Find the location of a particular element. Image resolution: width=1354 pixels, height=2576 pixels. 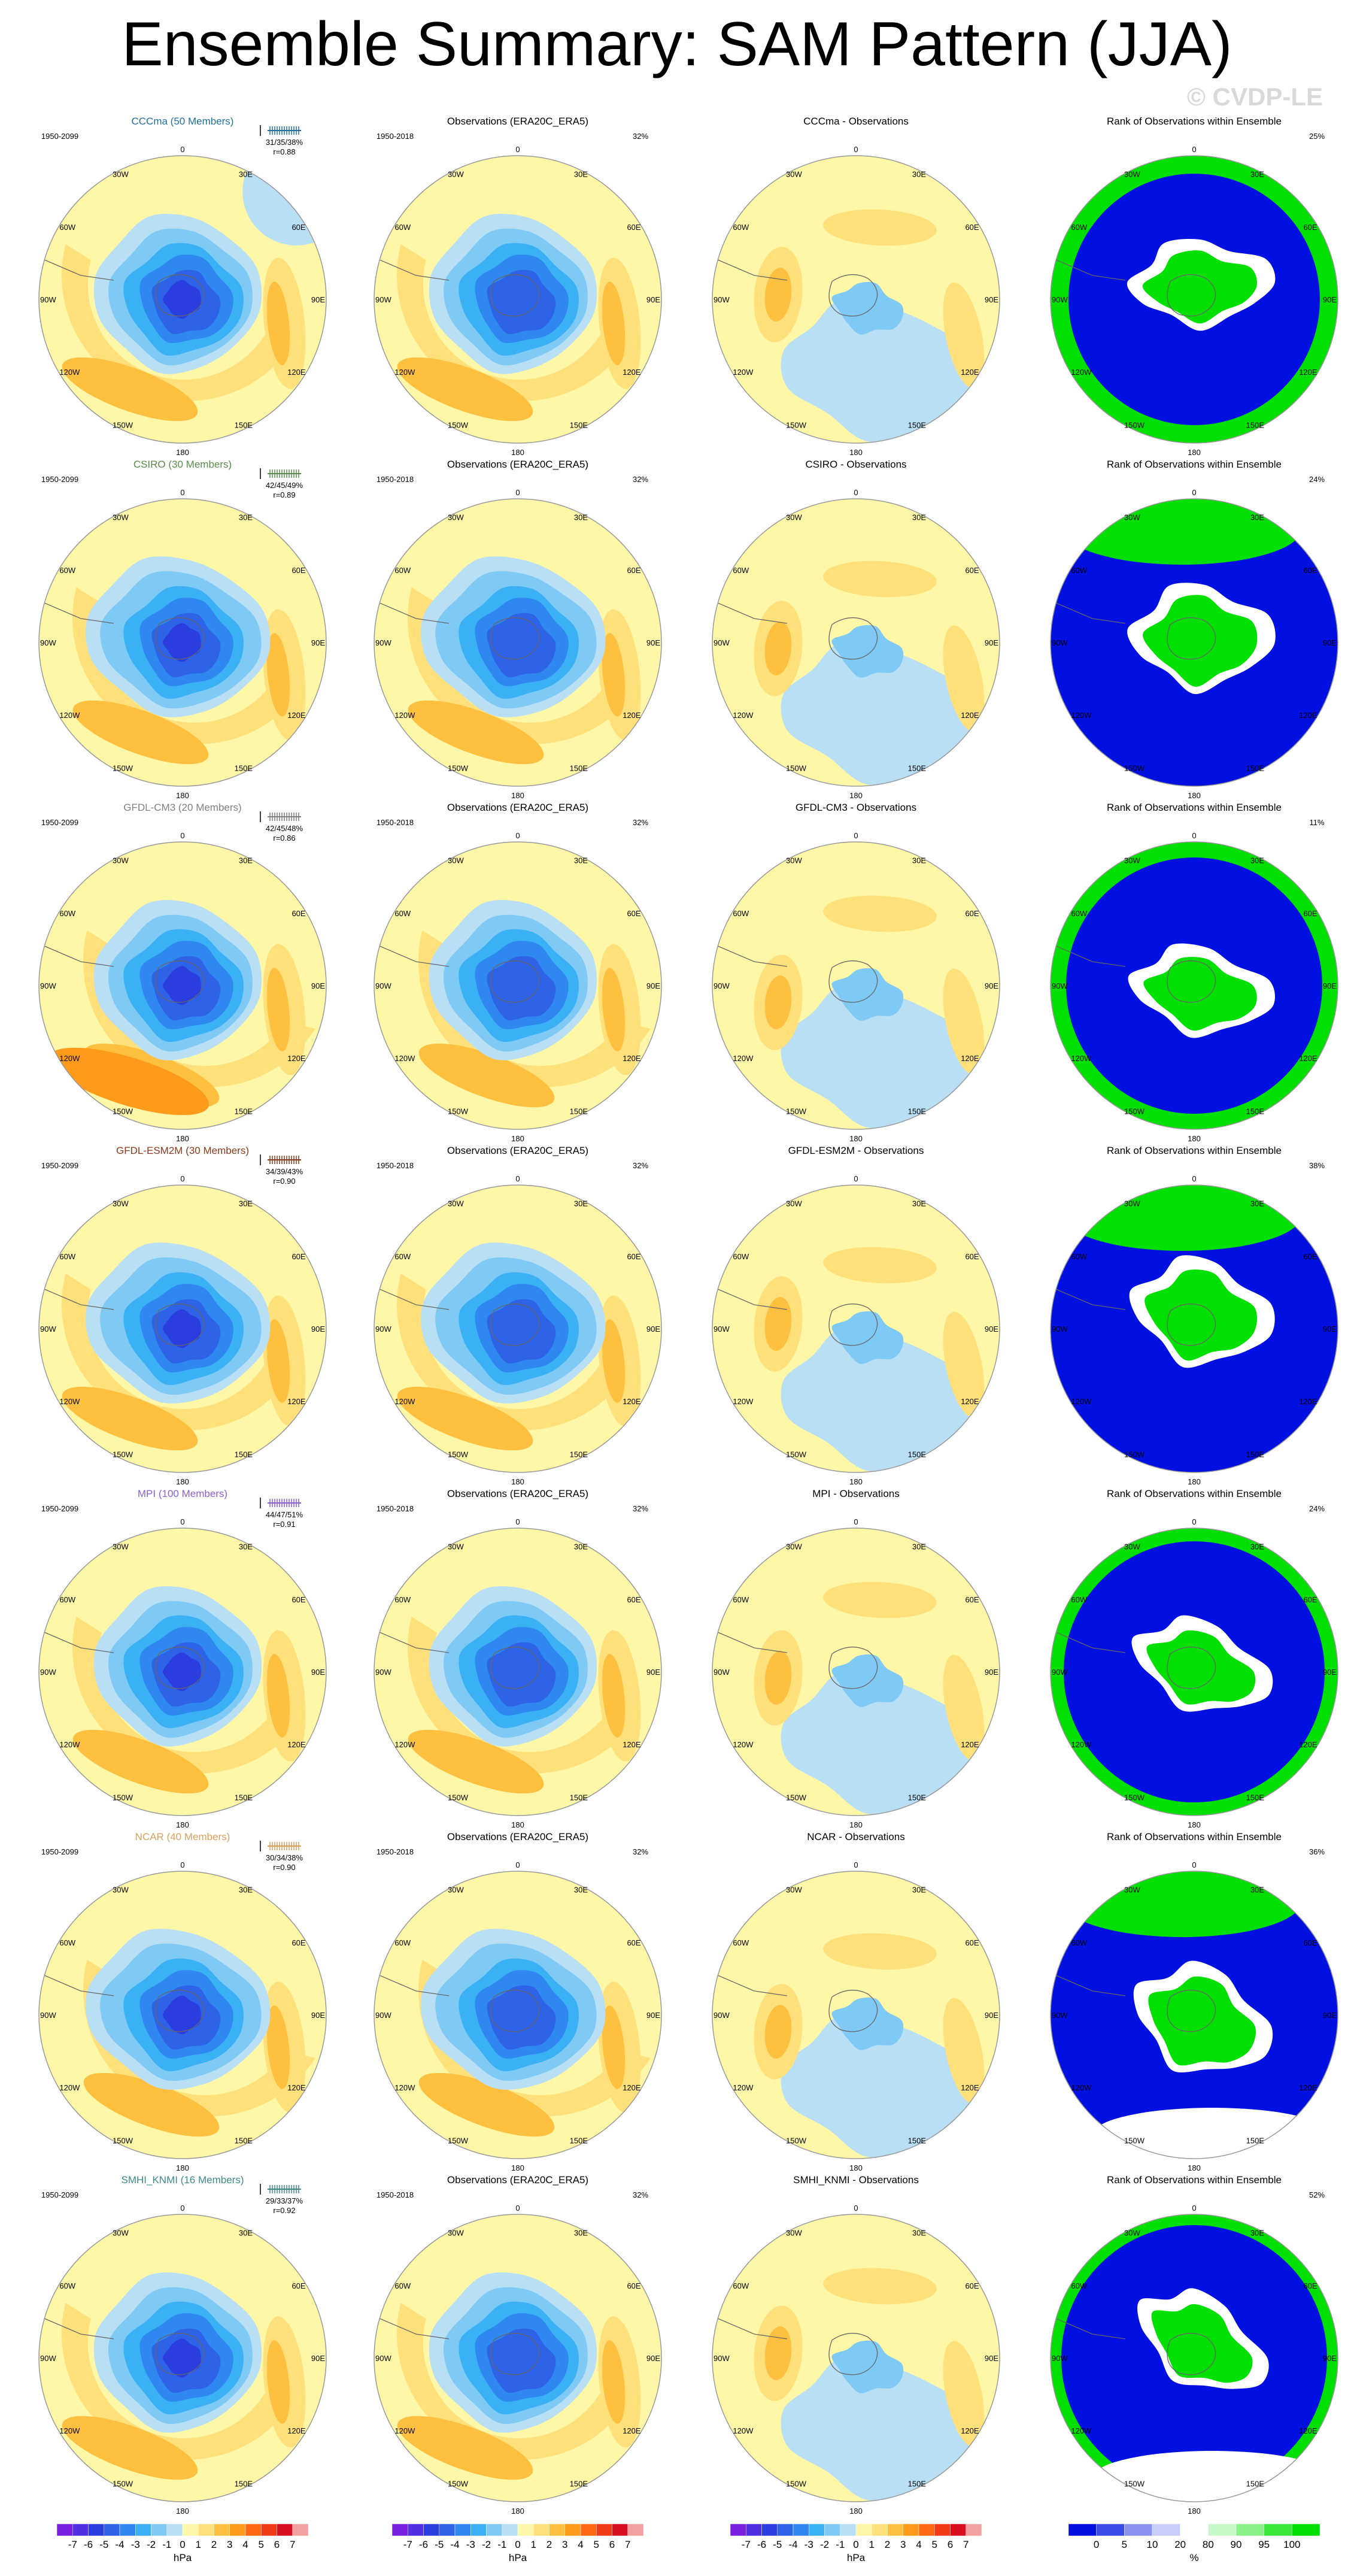

model-stats: 29/33/37% is located at coordinates (284, 2200).